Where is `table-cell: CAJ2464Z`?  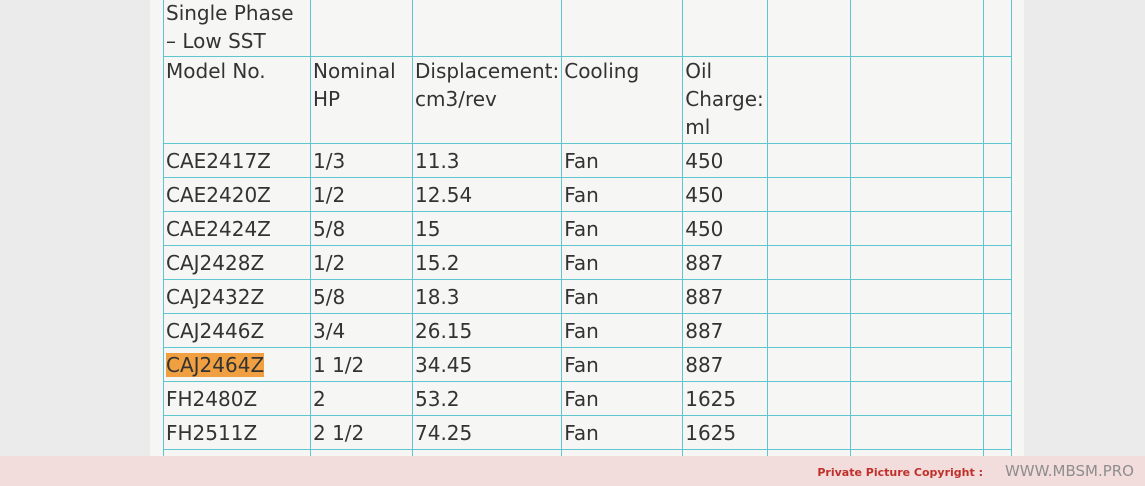
table-cell: CAJ2464Z is located at coordinates (237, 364).